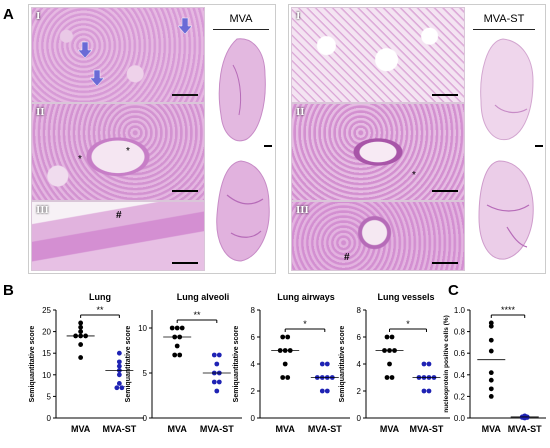 The width and height of the screenshot is (550, 448). What do you see at coordinates (8, 14) in the screenshot?
I see `panel-a-letter: A` at bounding box center [8, 14].